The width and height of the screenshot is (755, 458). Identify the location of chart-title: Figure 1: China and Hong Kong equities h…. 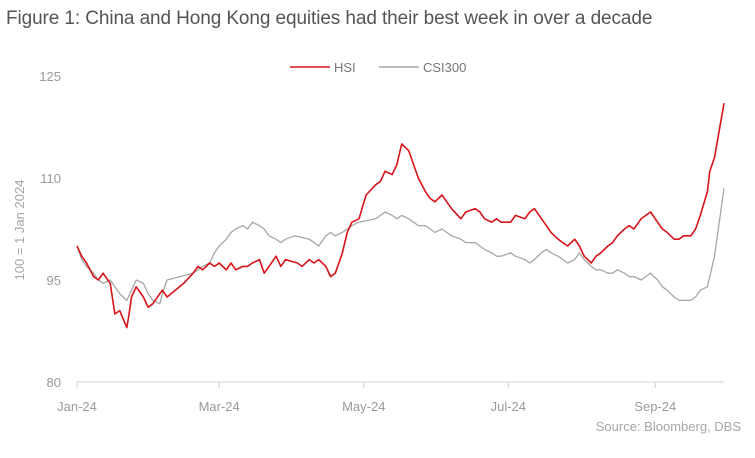
(329, 18).